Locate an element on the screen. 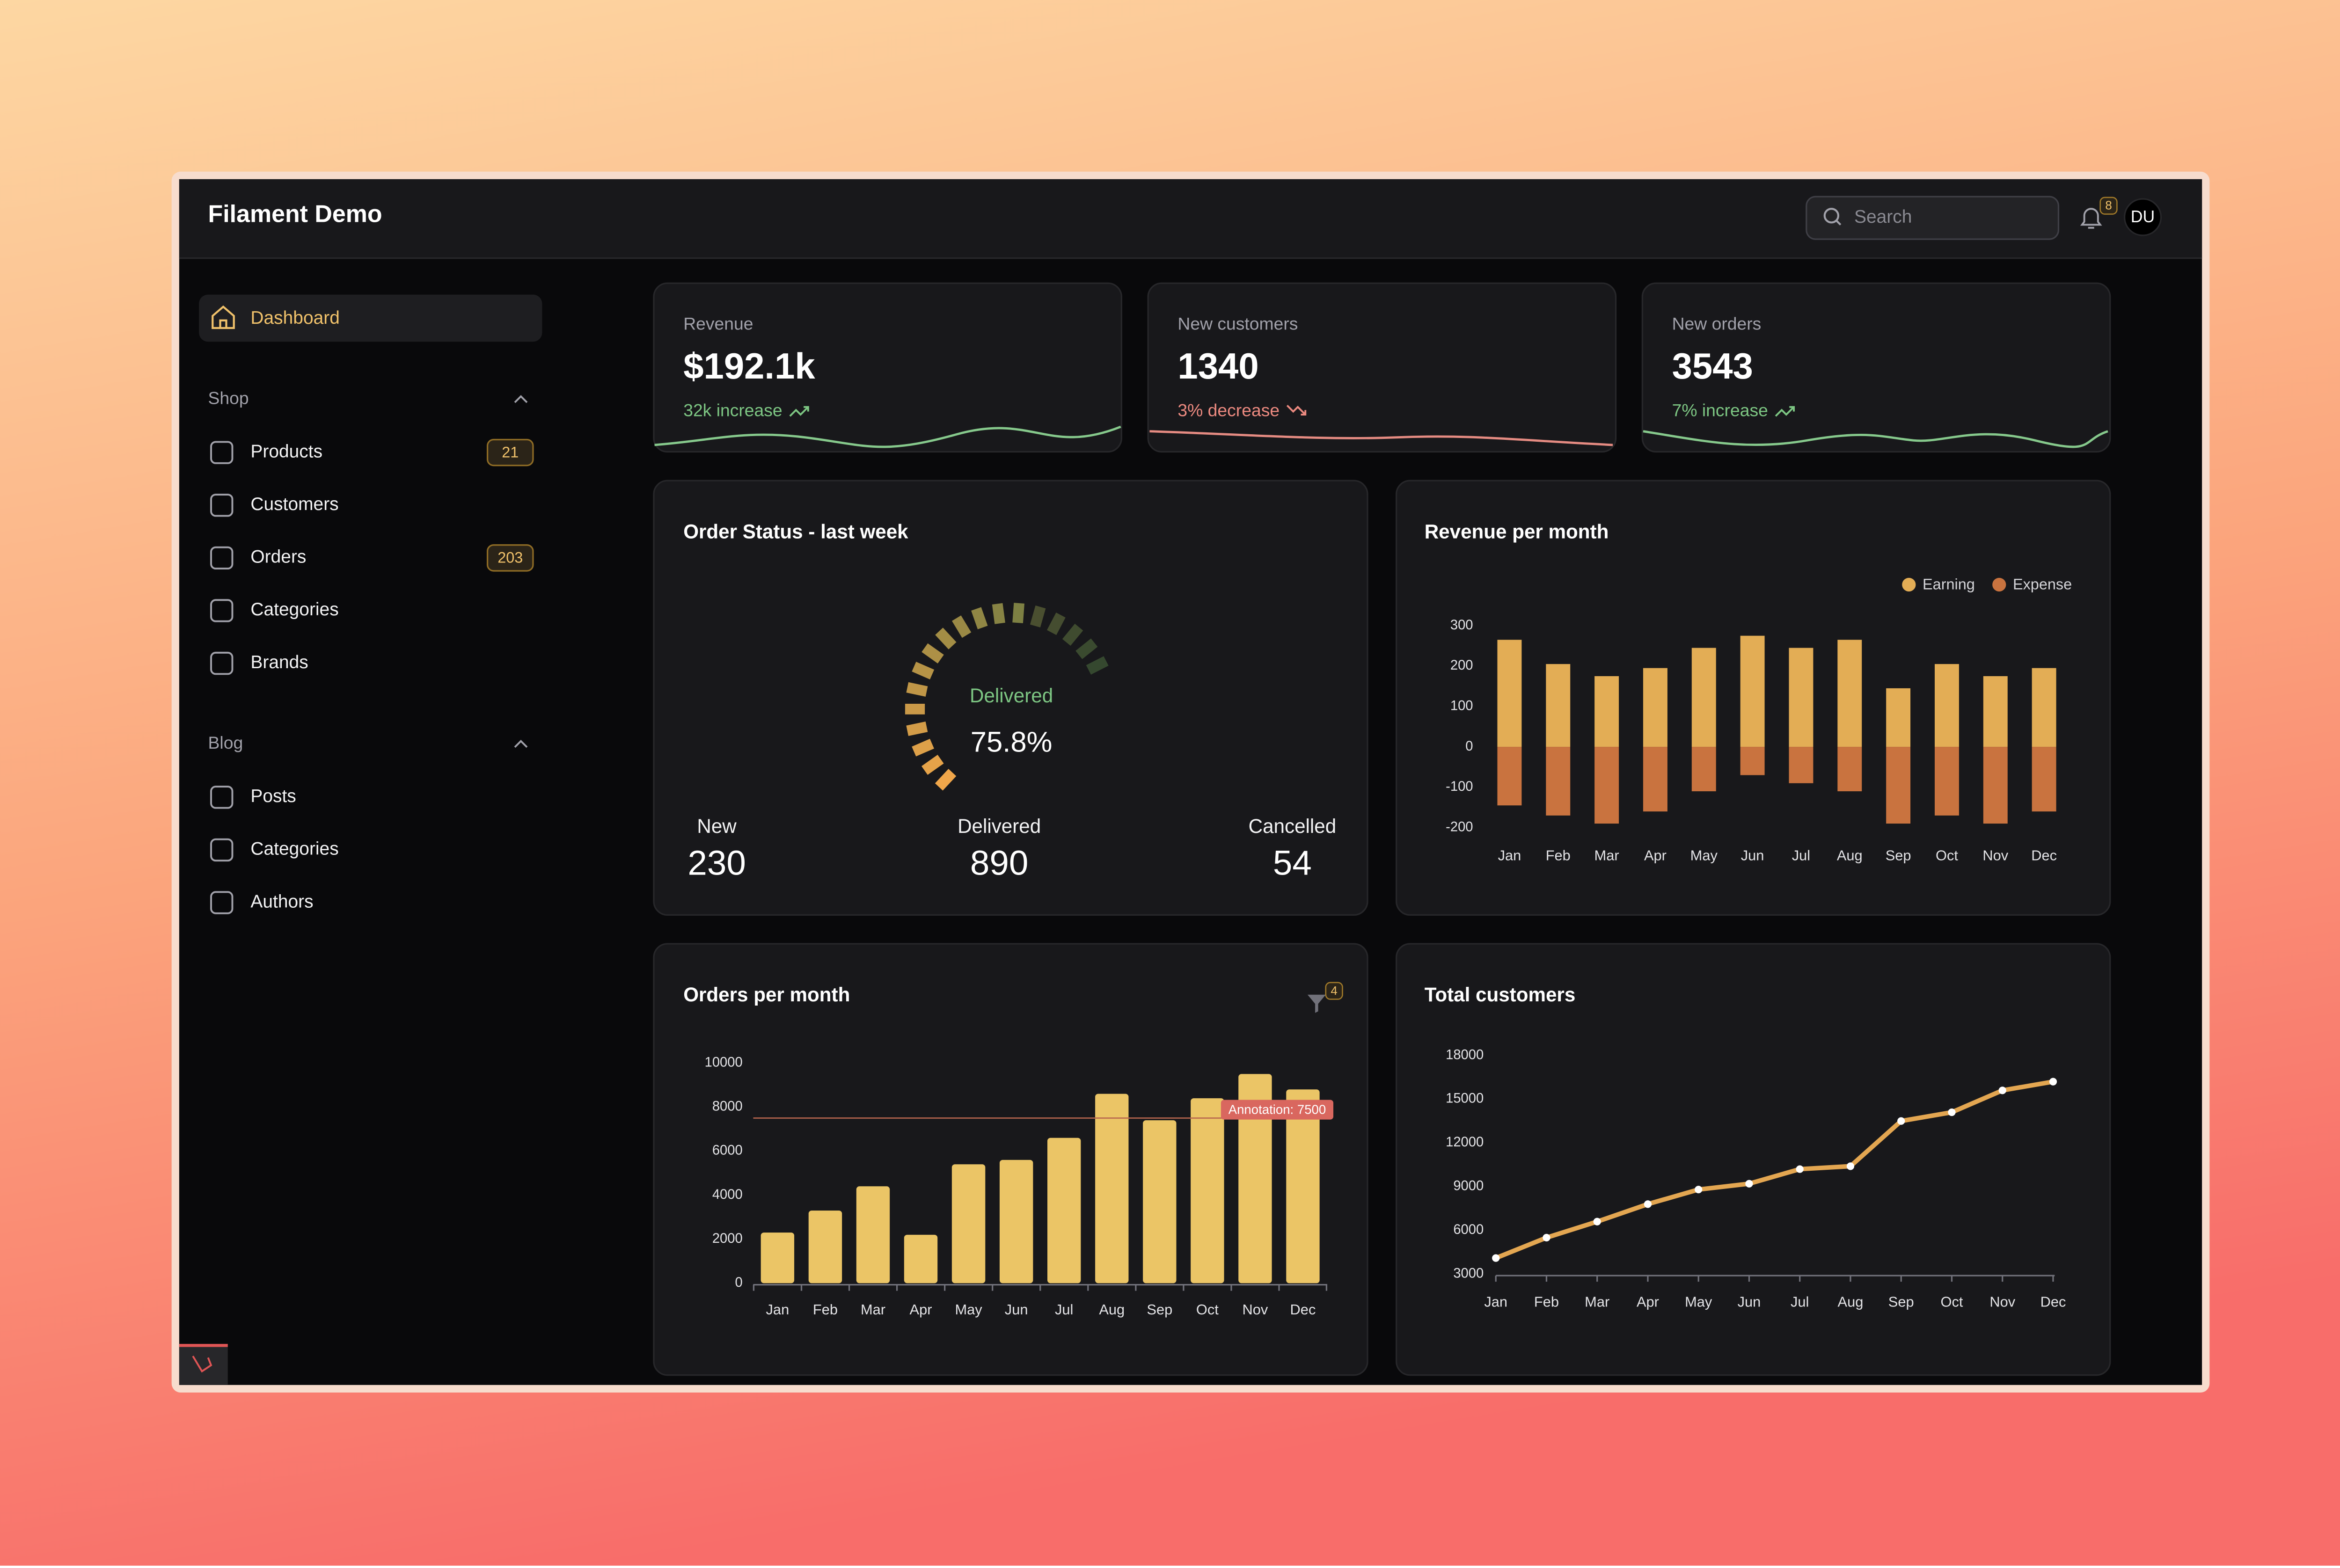 This screenshot has height=1568, width=2340. y-tick-label: 18000 is located at coordinates (1465, 1054).